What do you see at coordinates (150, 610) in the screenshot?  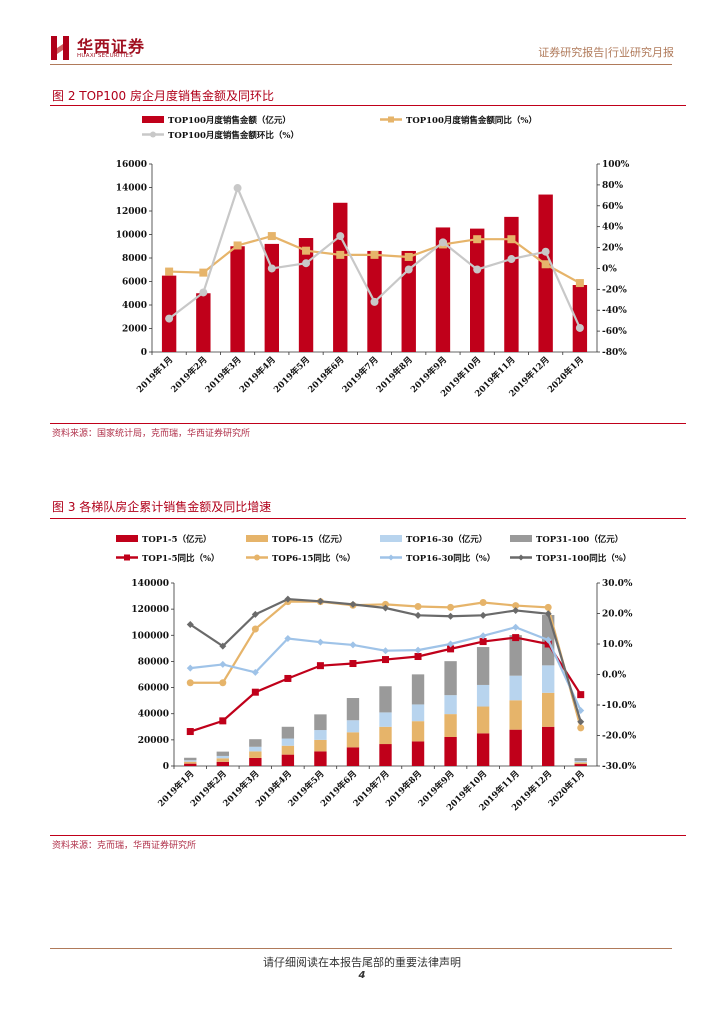 I see `left-tick-label: 120000` at bounding box center [150, 610].